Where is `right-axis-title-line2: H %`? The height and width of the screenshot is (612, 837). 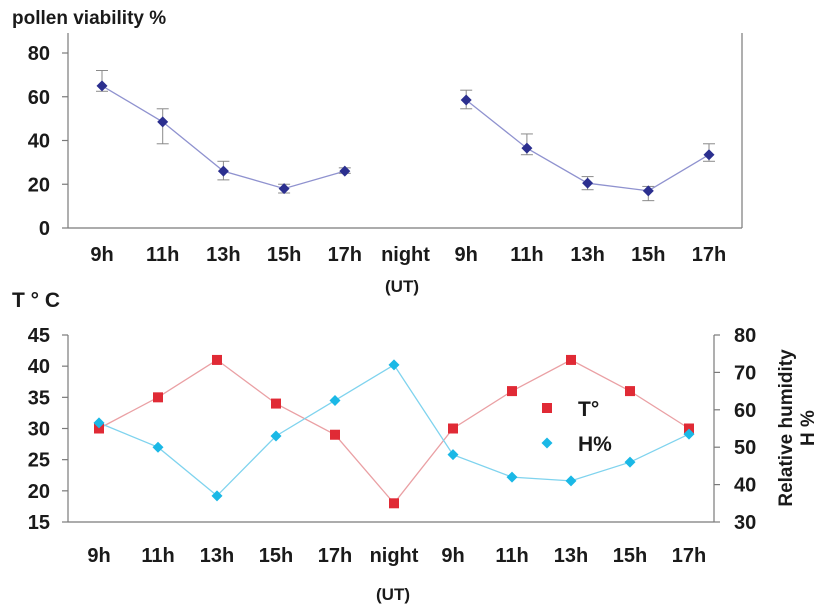 right-axis-title-line2: H % is located at coordinates (808, 428).